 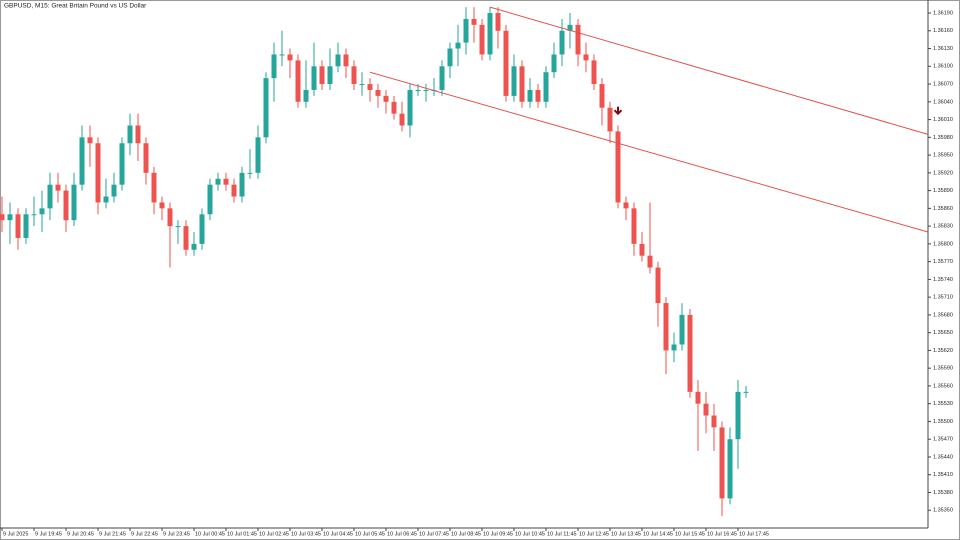 I want to click on x-tick-label: 9 Jul 2025, so click(x=15, y=534).